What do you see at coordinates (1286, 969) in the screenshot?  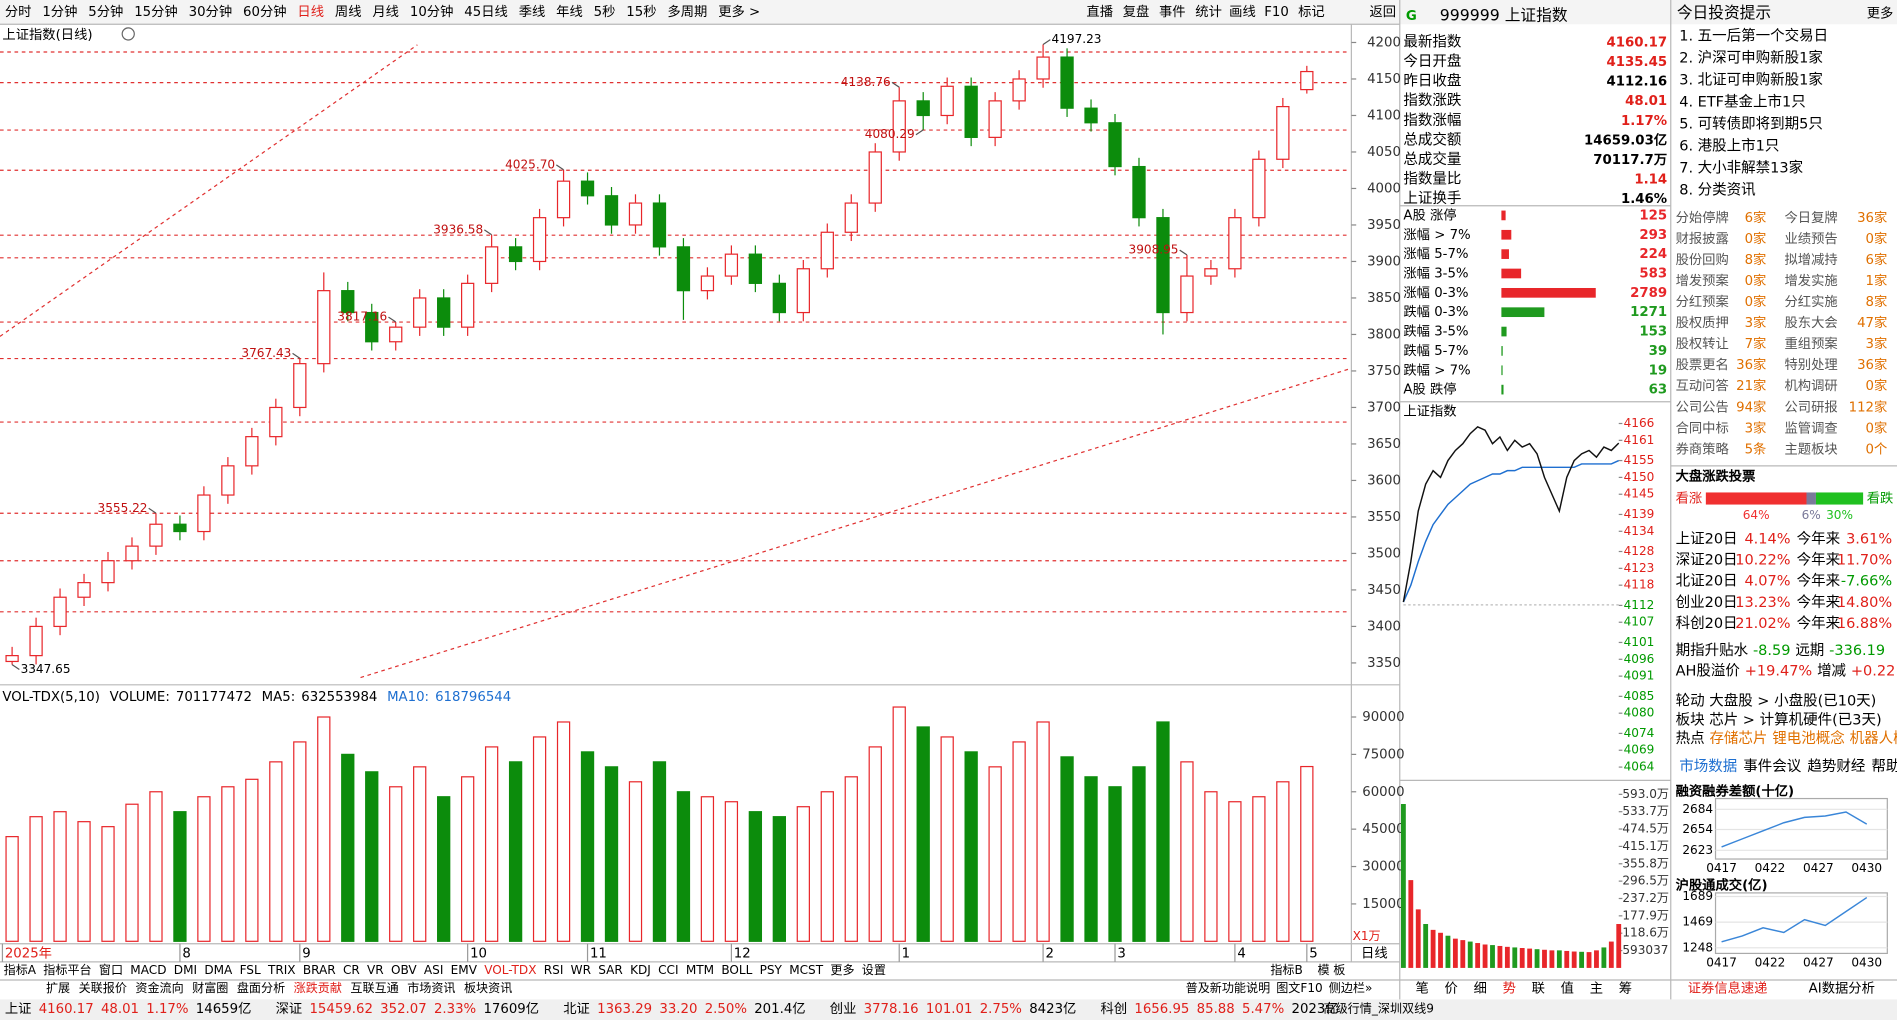 I see `panel-button: 指标B` at bounding box center [1286, 969].